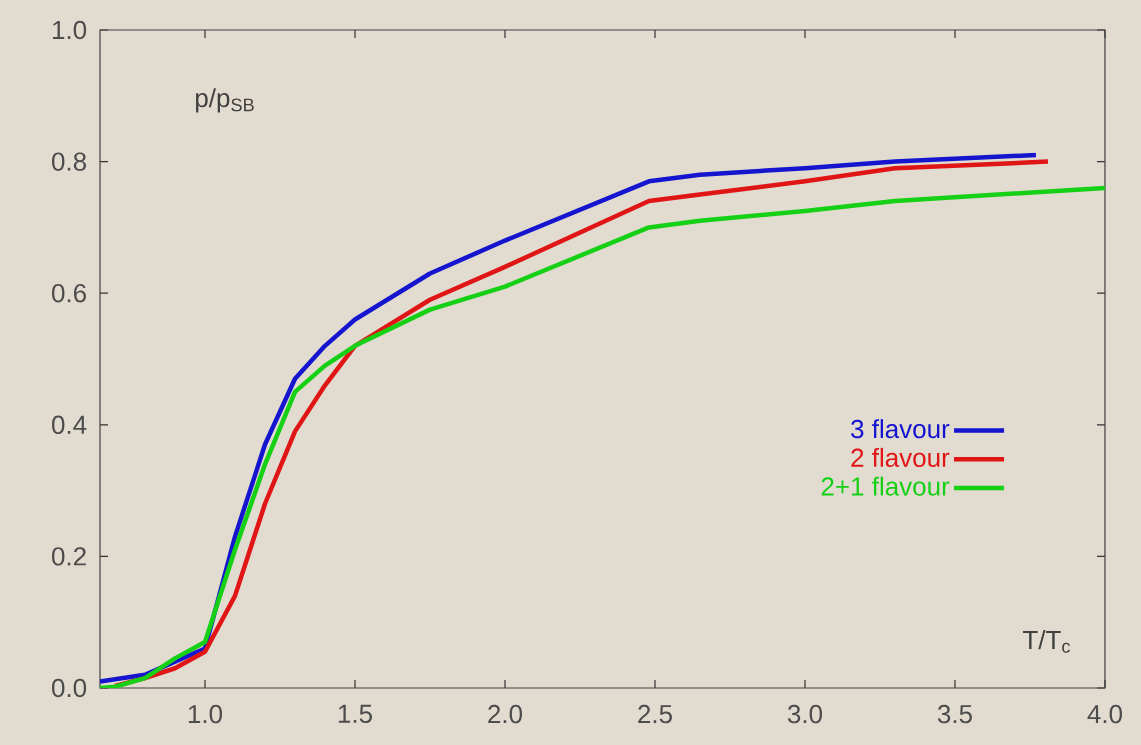  I want to click on x-tick-label: 4.0, so click(1105, 714).